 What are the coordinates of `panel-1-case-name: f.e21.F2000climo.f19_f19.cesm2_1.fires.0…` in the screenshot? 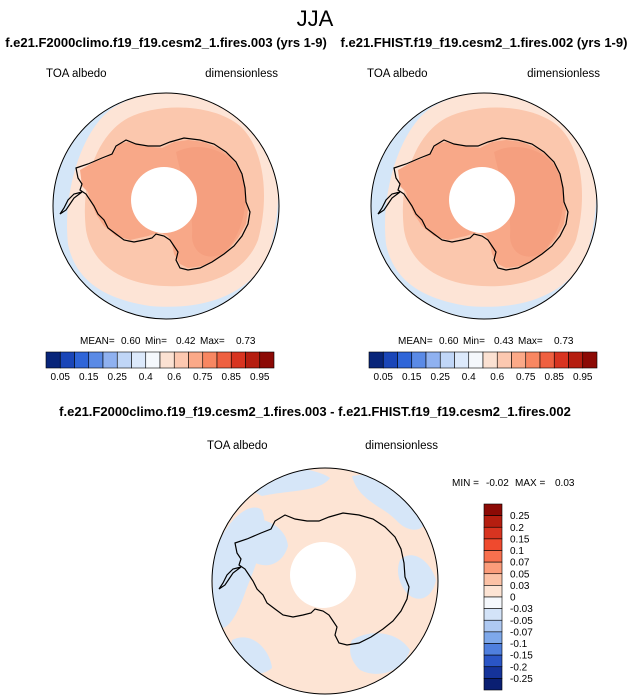 It's located at (166, 42).